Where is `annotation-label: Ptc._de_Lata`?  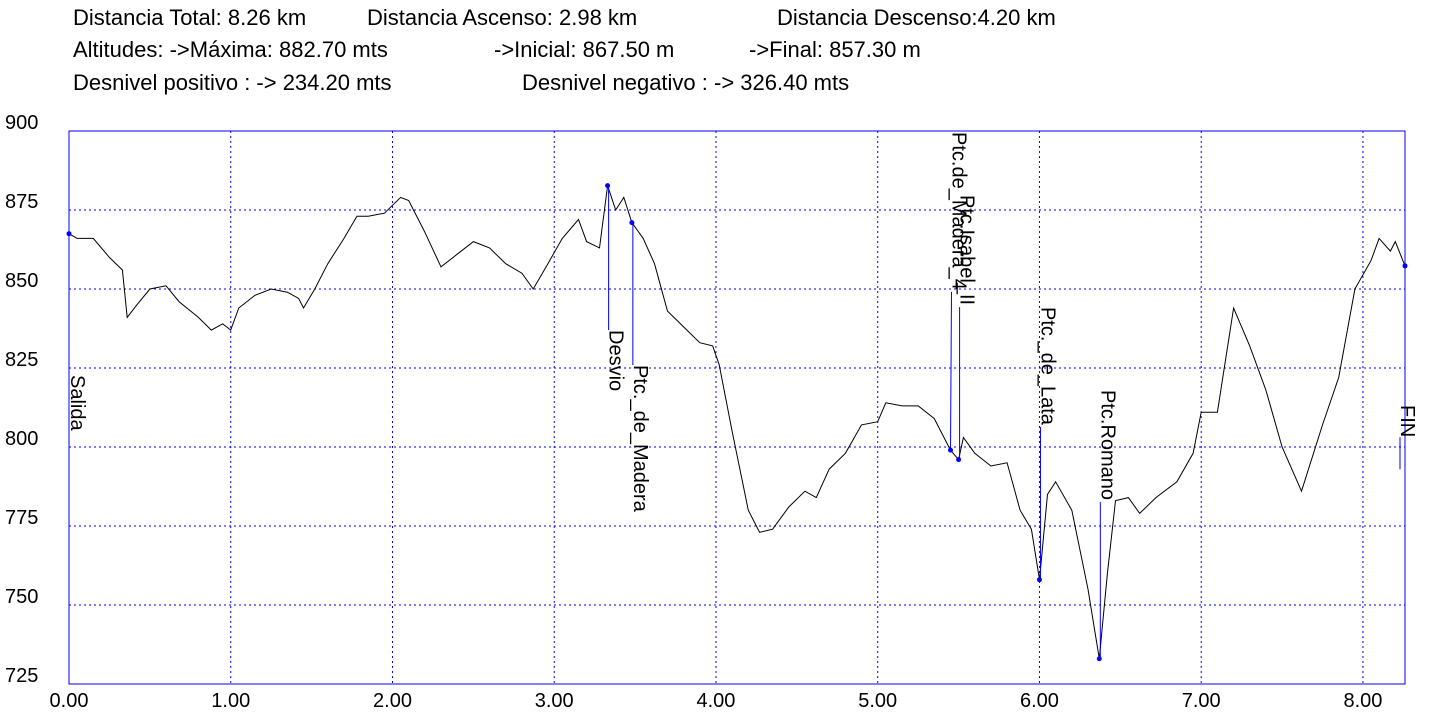 annotation-label: Ptc._de_Lata is located at coordinates (1047, 366).